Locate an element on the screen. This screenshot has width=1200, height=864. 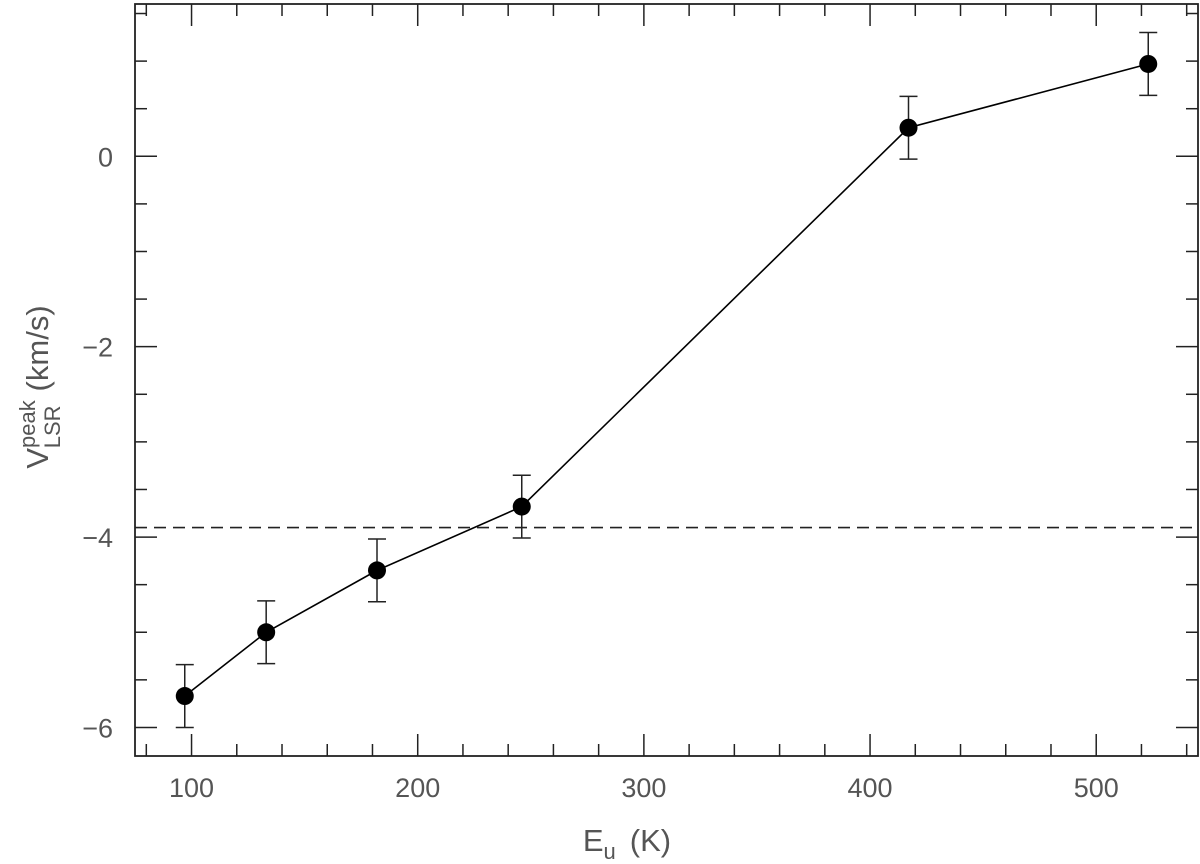
x-axis-title-sub: u is located at coordinates (610, 851).